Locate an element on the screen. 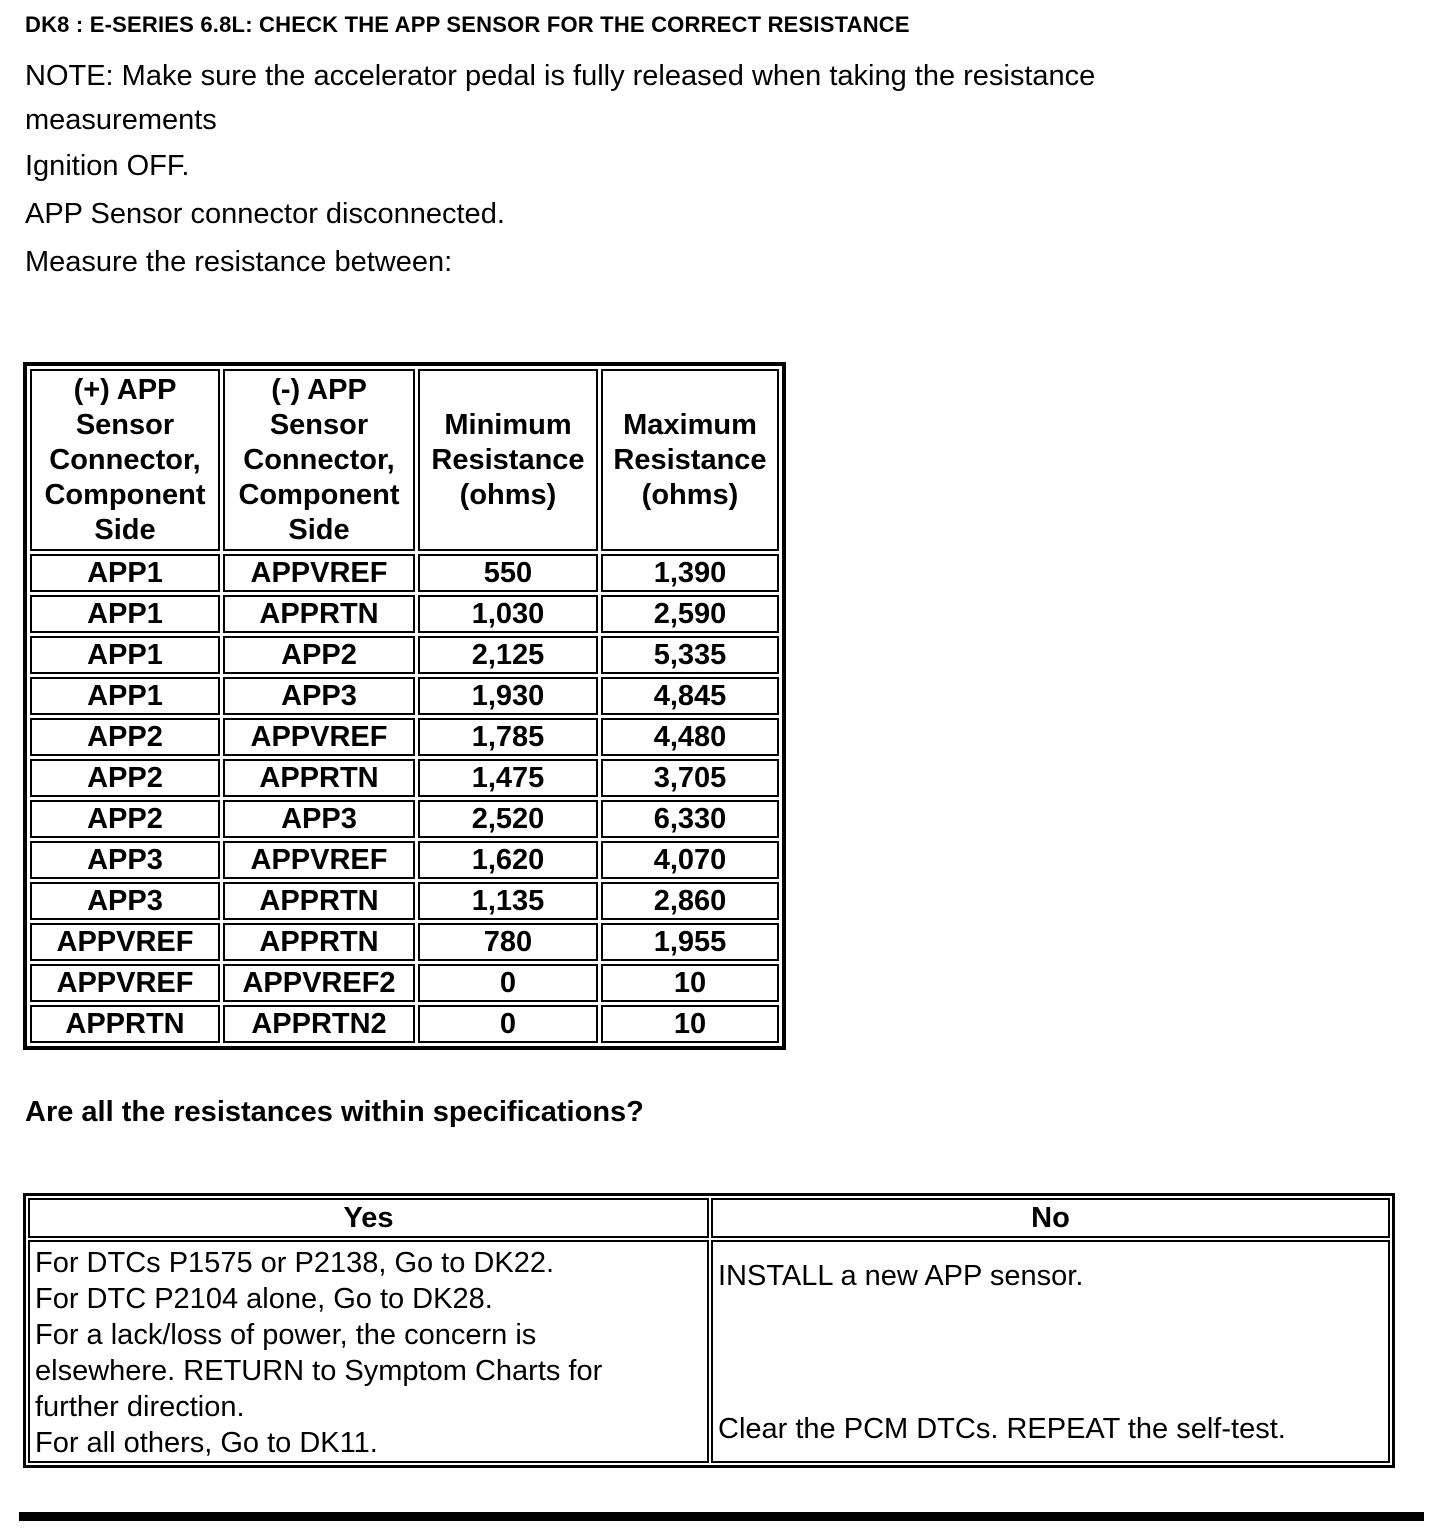 The image size is (1440, 1532). min-resistance-cell: 1,030 is located at coordinates (508, 614).